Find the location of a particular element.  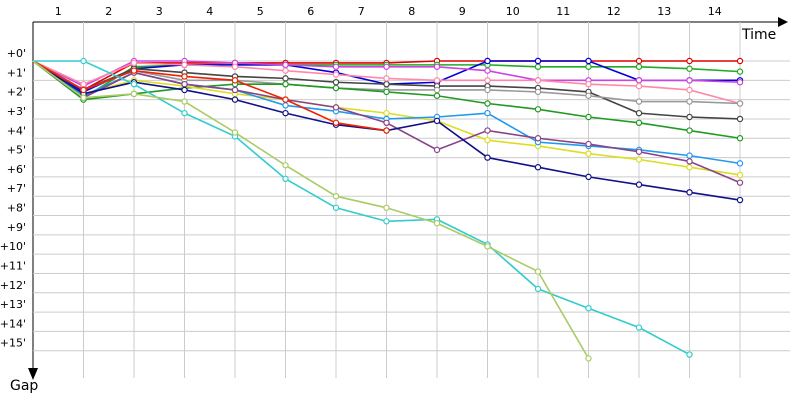

y-tick-label: +1' is located at coordinates (16, 72).